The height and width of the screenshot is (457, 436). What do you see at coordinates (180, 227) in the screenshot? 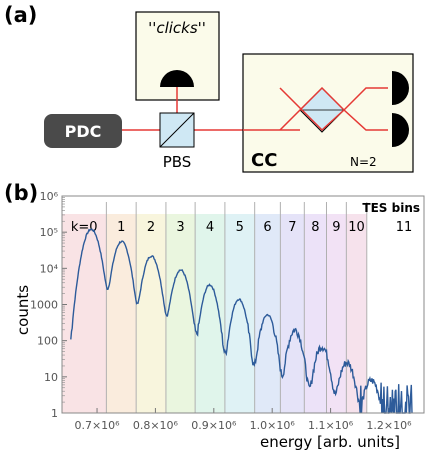
I see `bin-label-3: 3` at bounding box center [180, 227].